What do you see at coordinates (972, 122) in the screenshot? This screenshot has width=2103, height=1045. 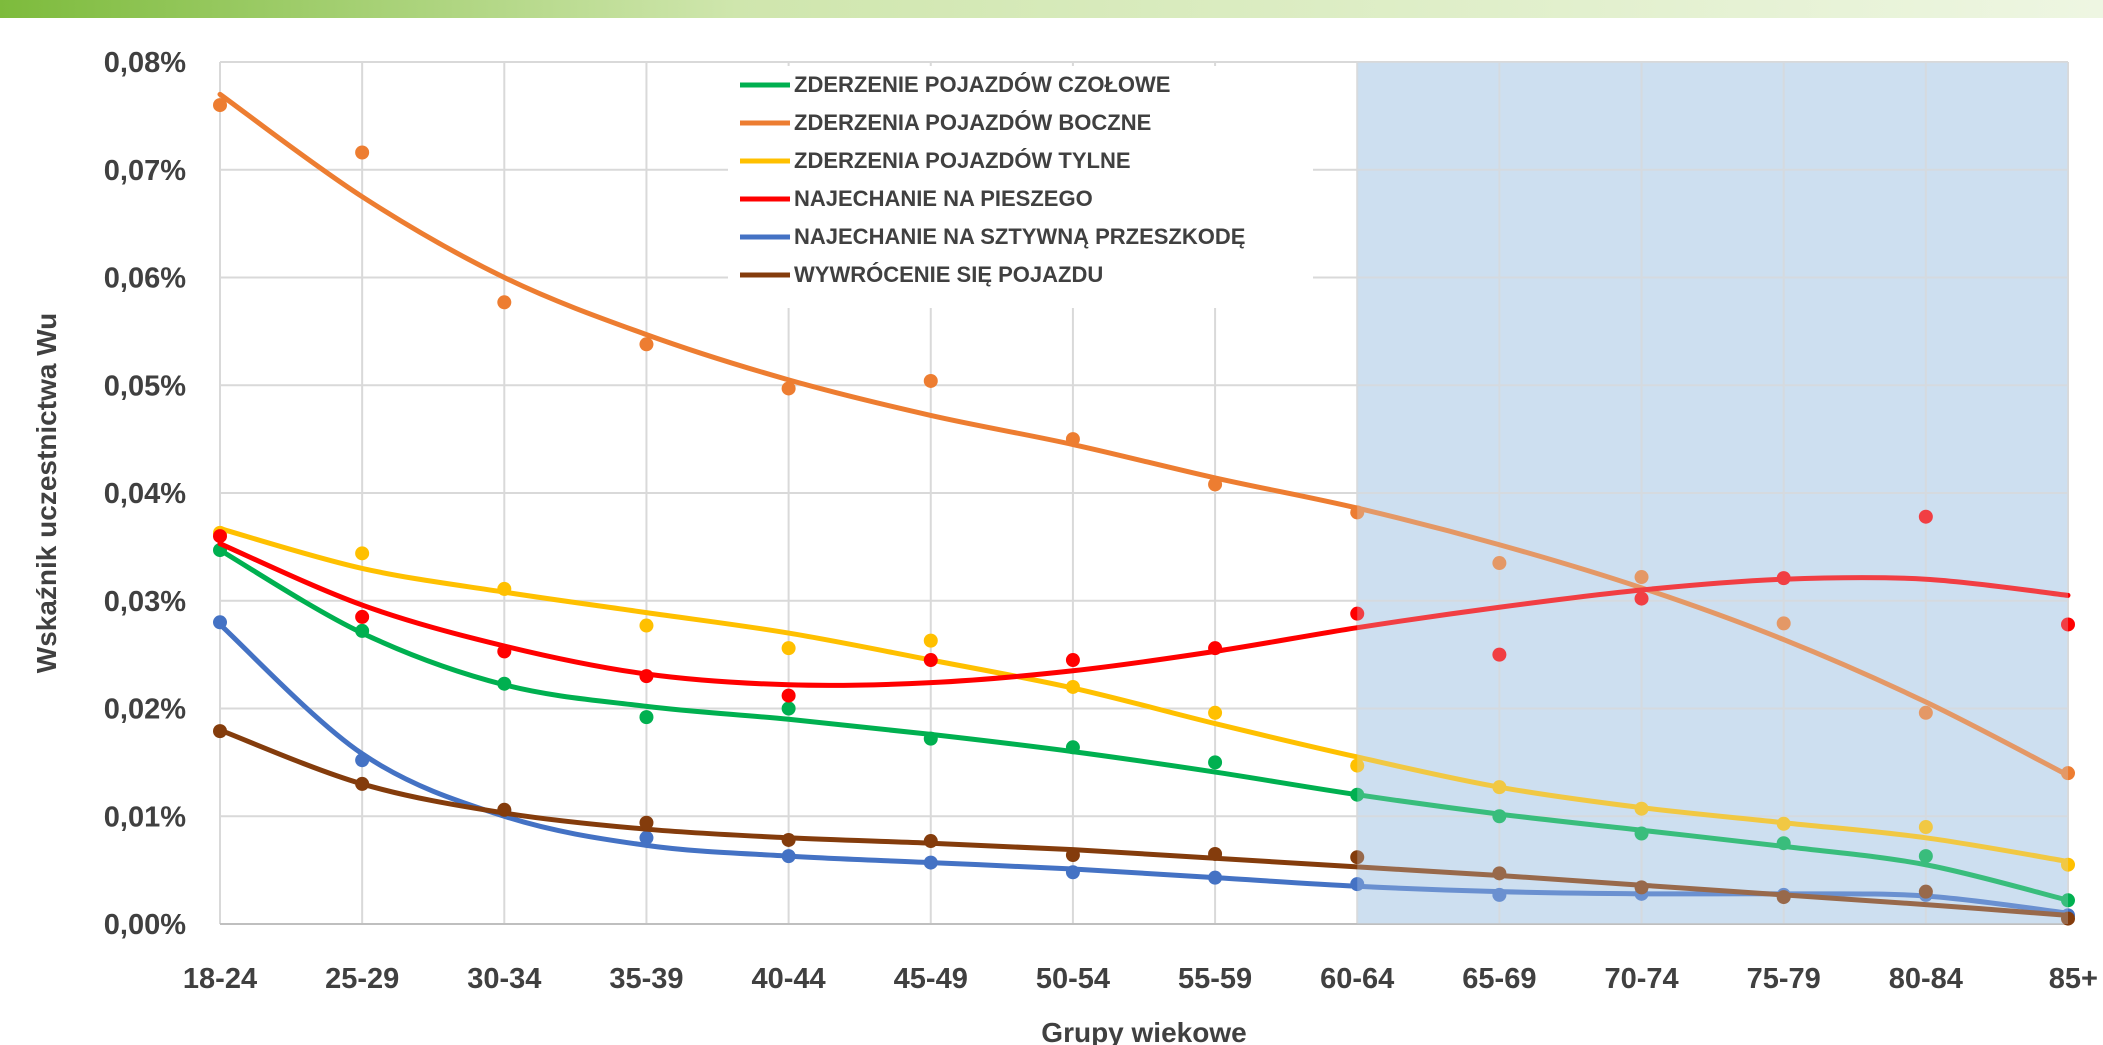 I see `legend-label: ZDERZENIA POJAZDÓW BOCZNE` at bounding box center [972, 122].